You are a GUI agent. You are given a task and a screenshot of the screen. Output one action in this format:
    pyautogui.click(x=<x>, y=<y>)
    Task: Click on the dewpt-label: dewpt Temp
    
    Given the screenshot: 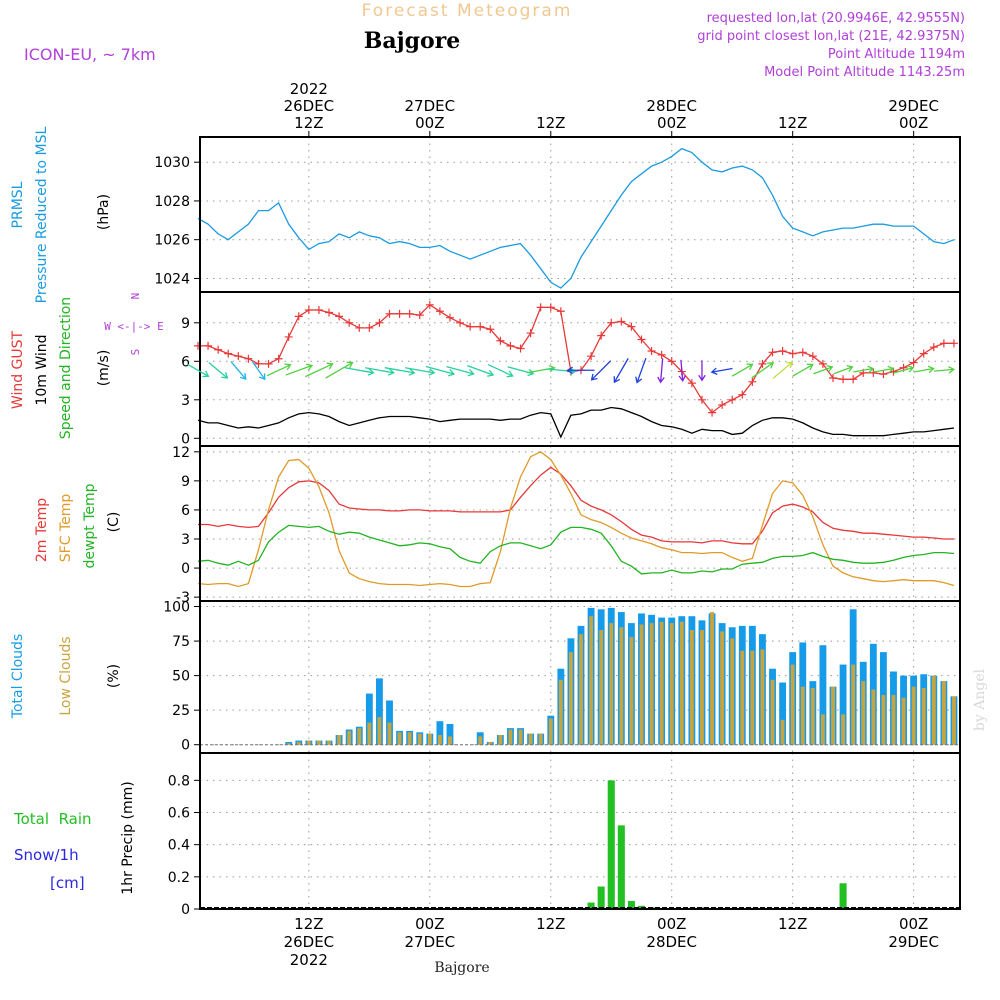 What is the action you would take?
    pyautogui.click(x=90, y=525)
    